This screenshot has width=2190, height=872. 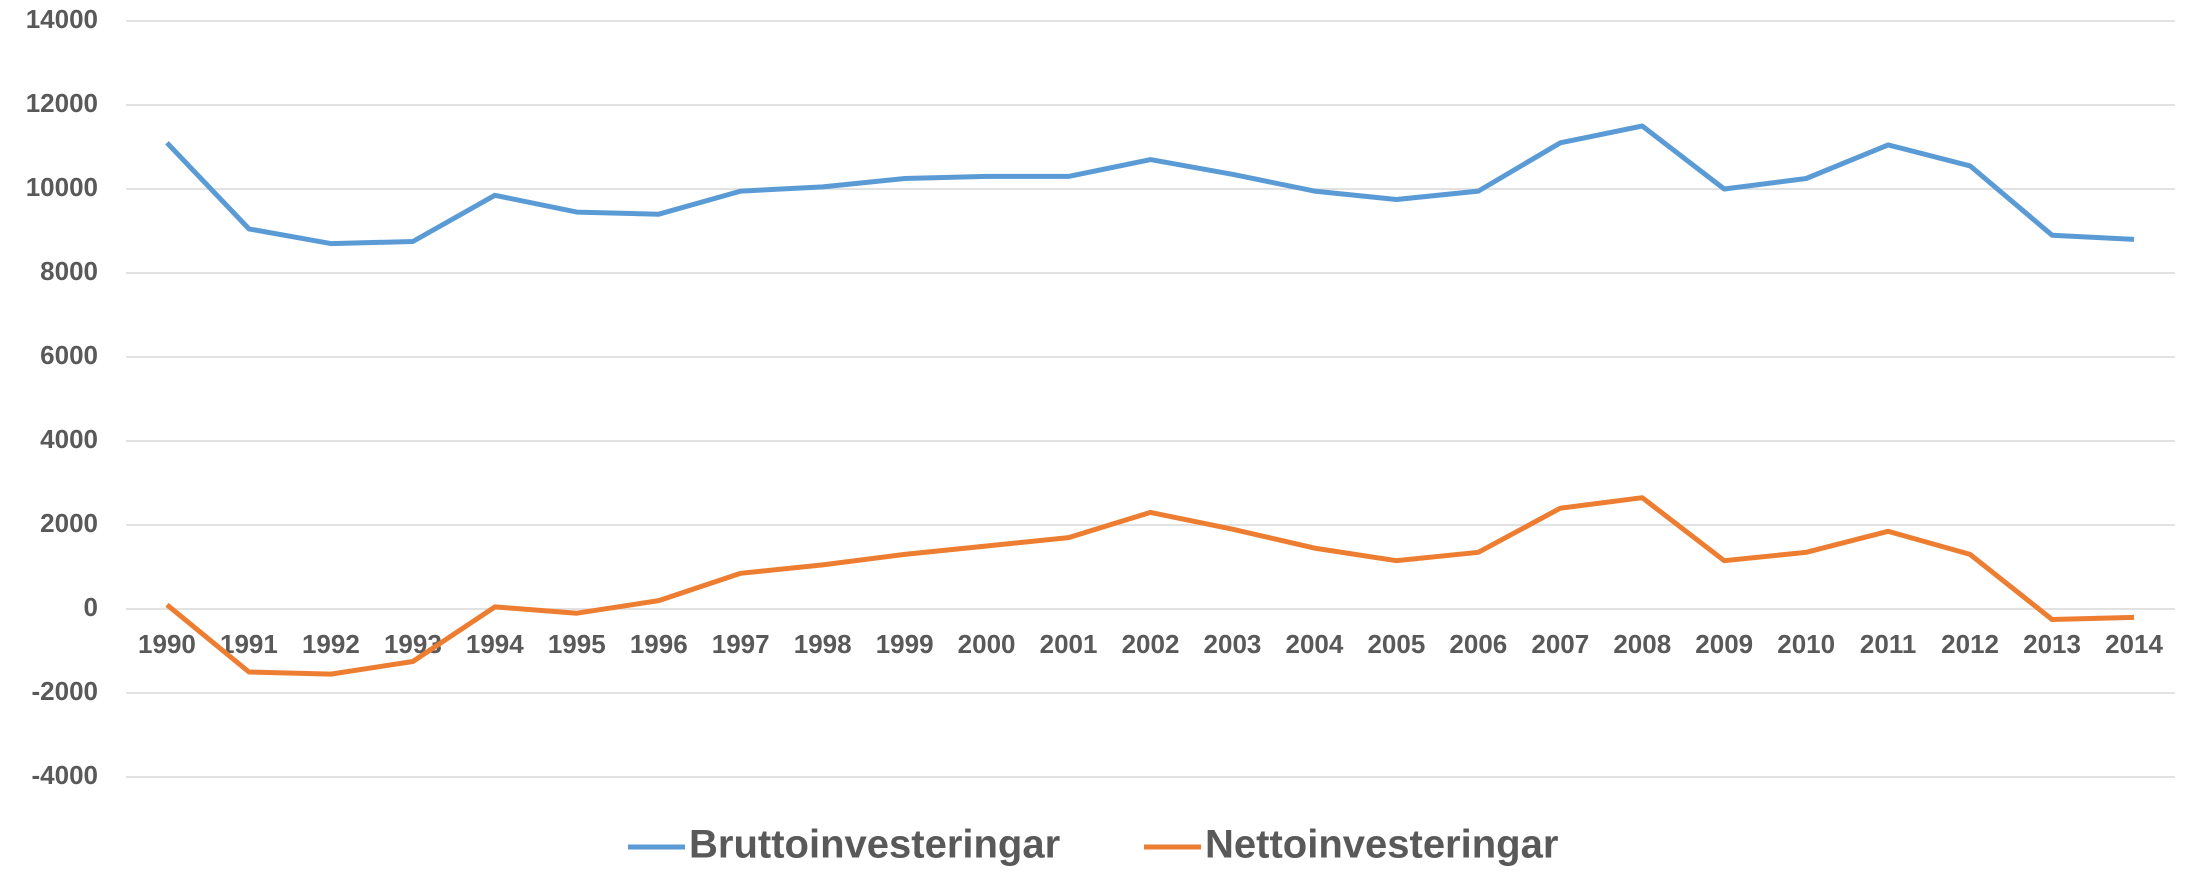 I want to click on y-tick-label: 0, so click(x=91, y=607).